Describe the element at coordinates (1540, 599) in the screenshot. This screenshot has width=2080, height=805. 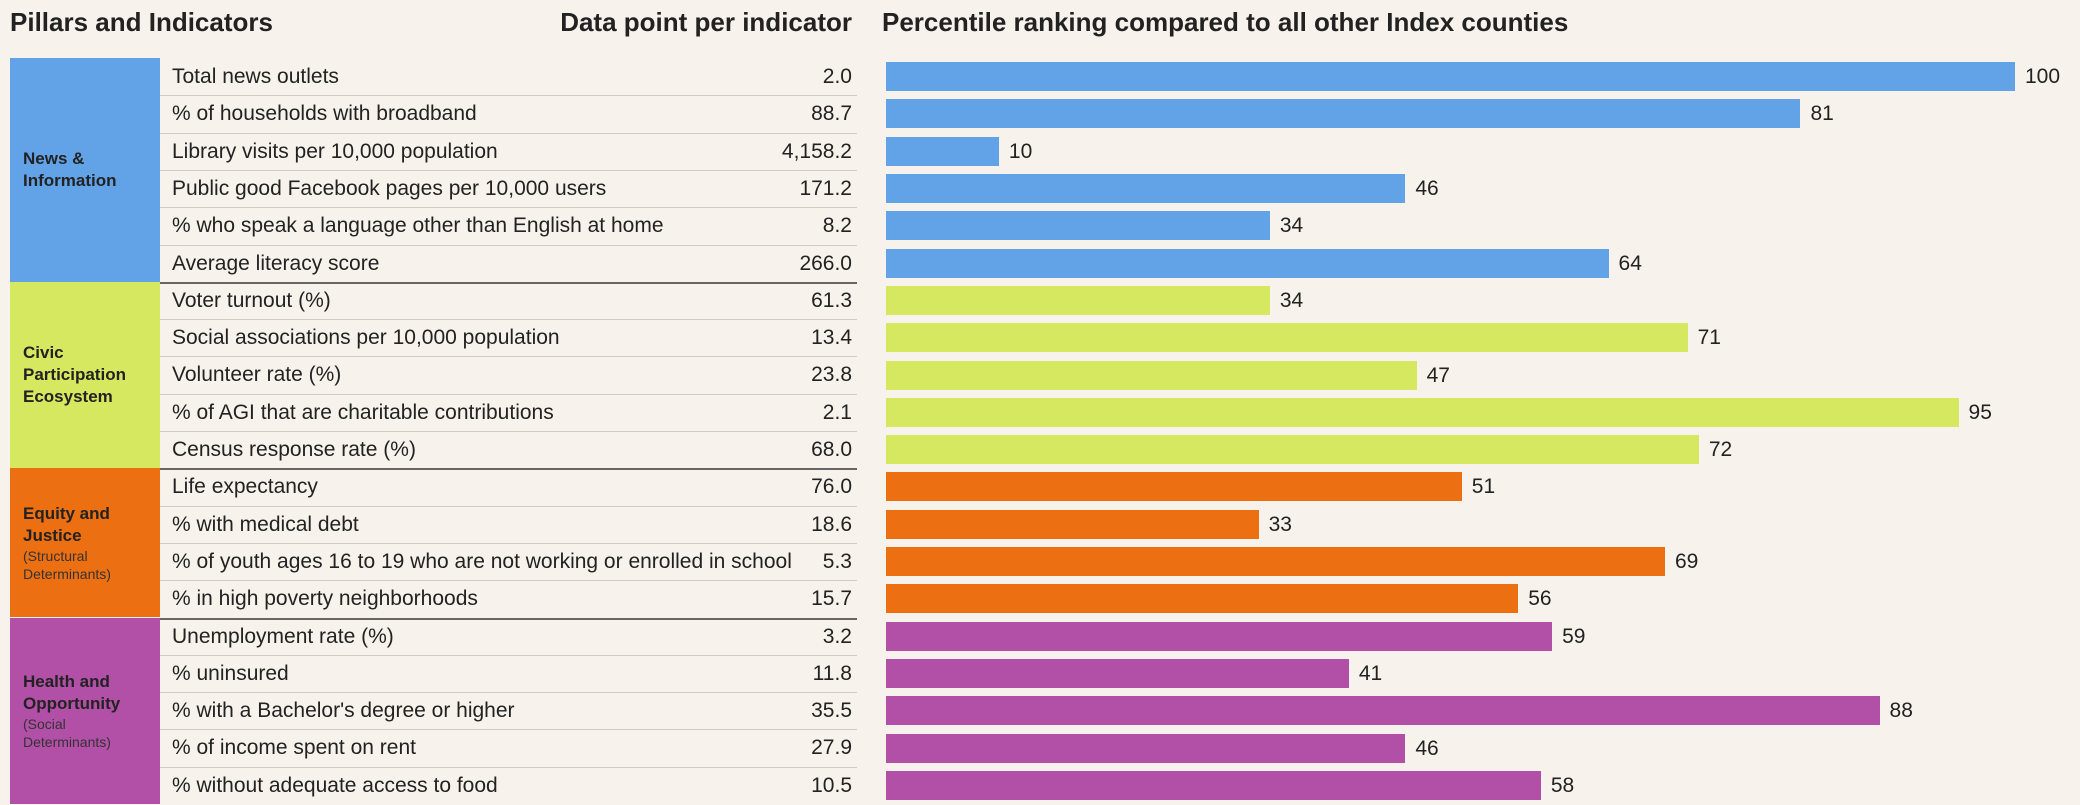
I see `value-label: 56` at that location.